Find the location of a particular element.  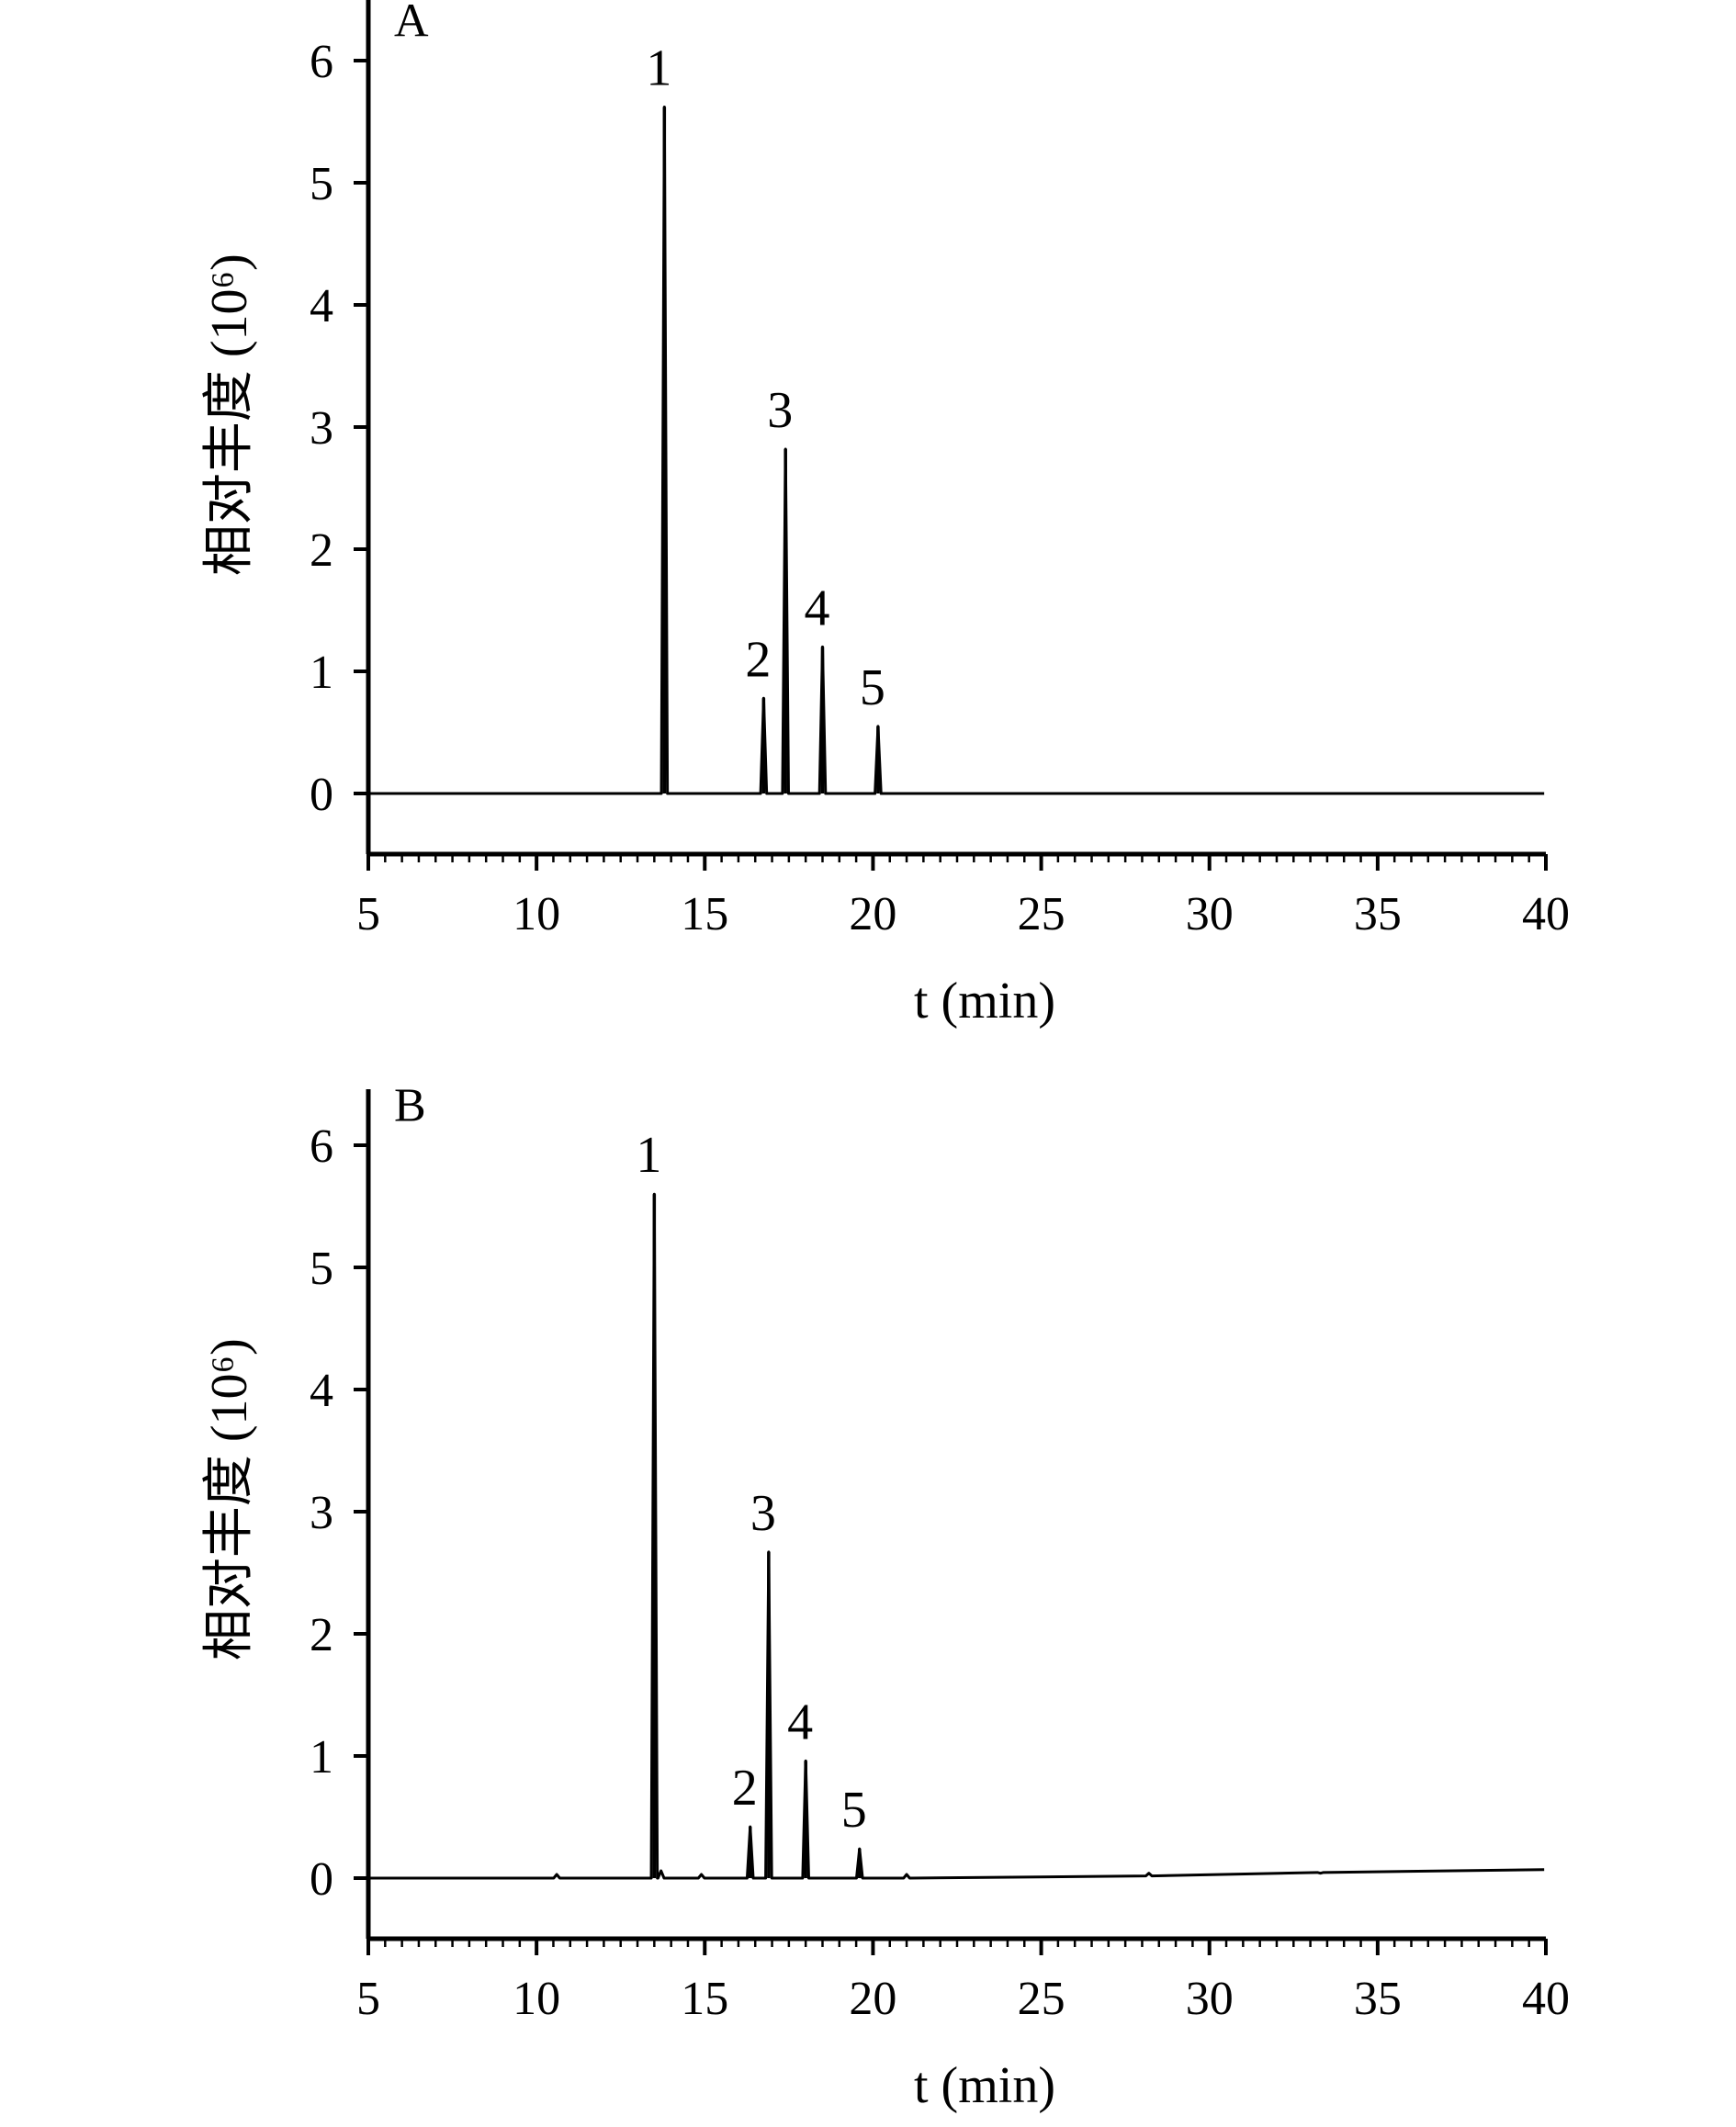

panel-label: A is located at coordinates (411, 24).